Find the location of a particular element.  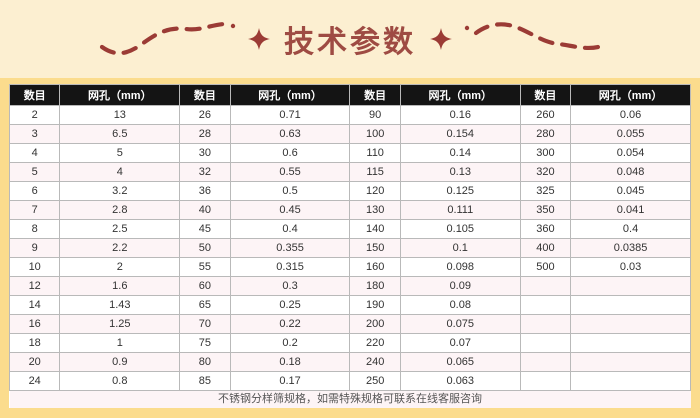

mesh-count-cell: 280 is located at coordinates (545, 134).